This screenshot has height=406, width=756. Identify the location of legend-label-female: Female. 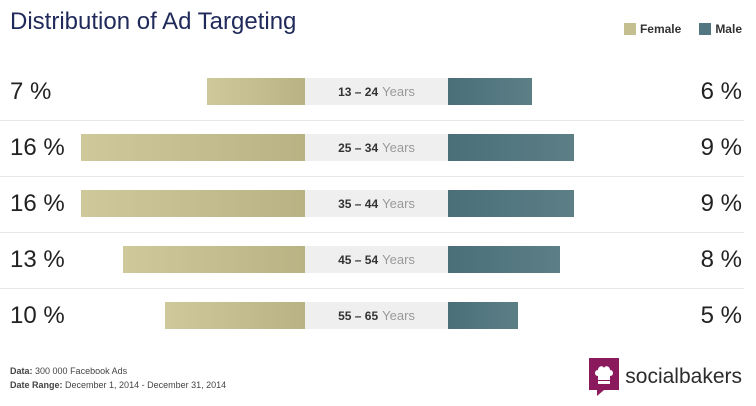
(660, 29).